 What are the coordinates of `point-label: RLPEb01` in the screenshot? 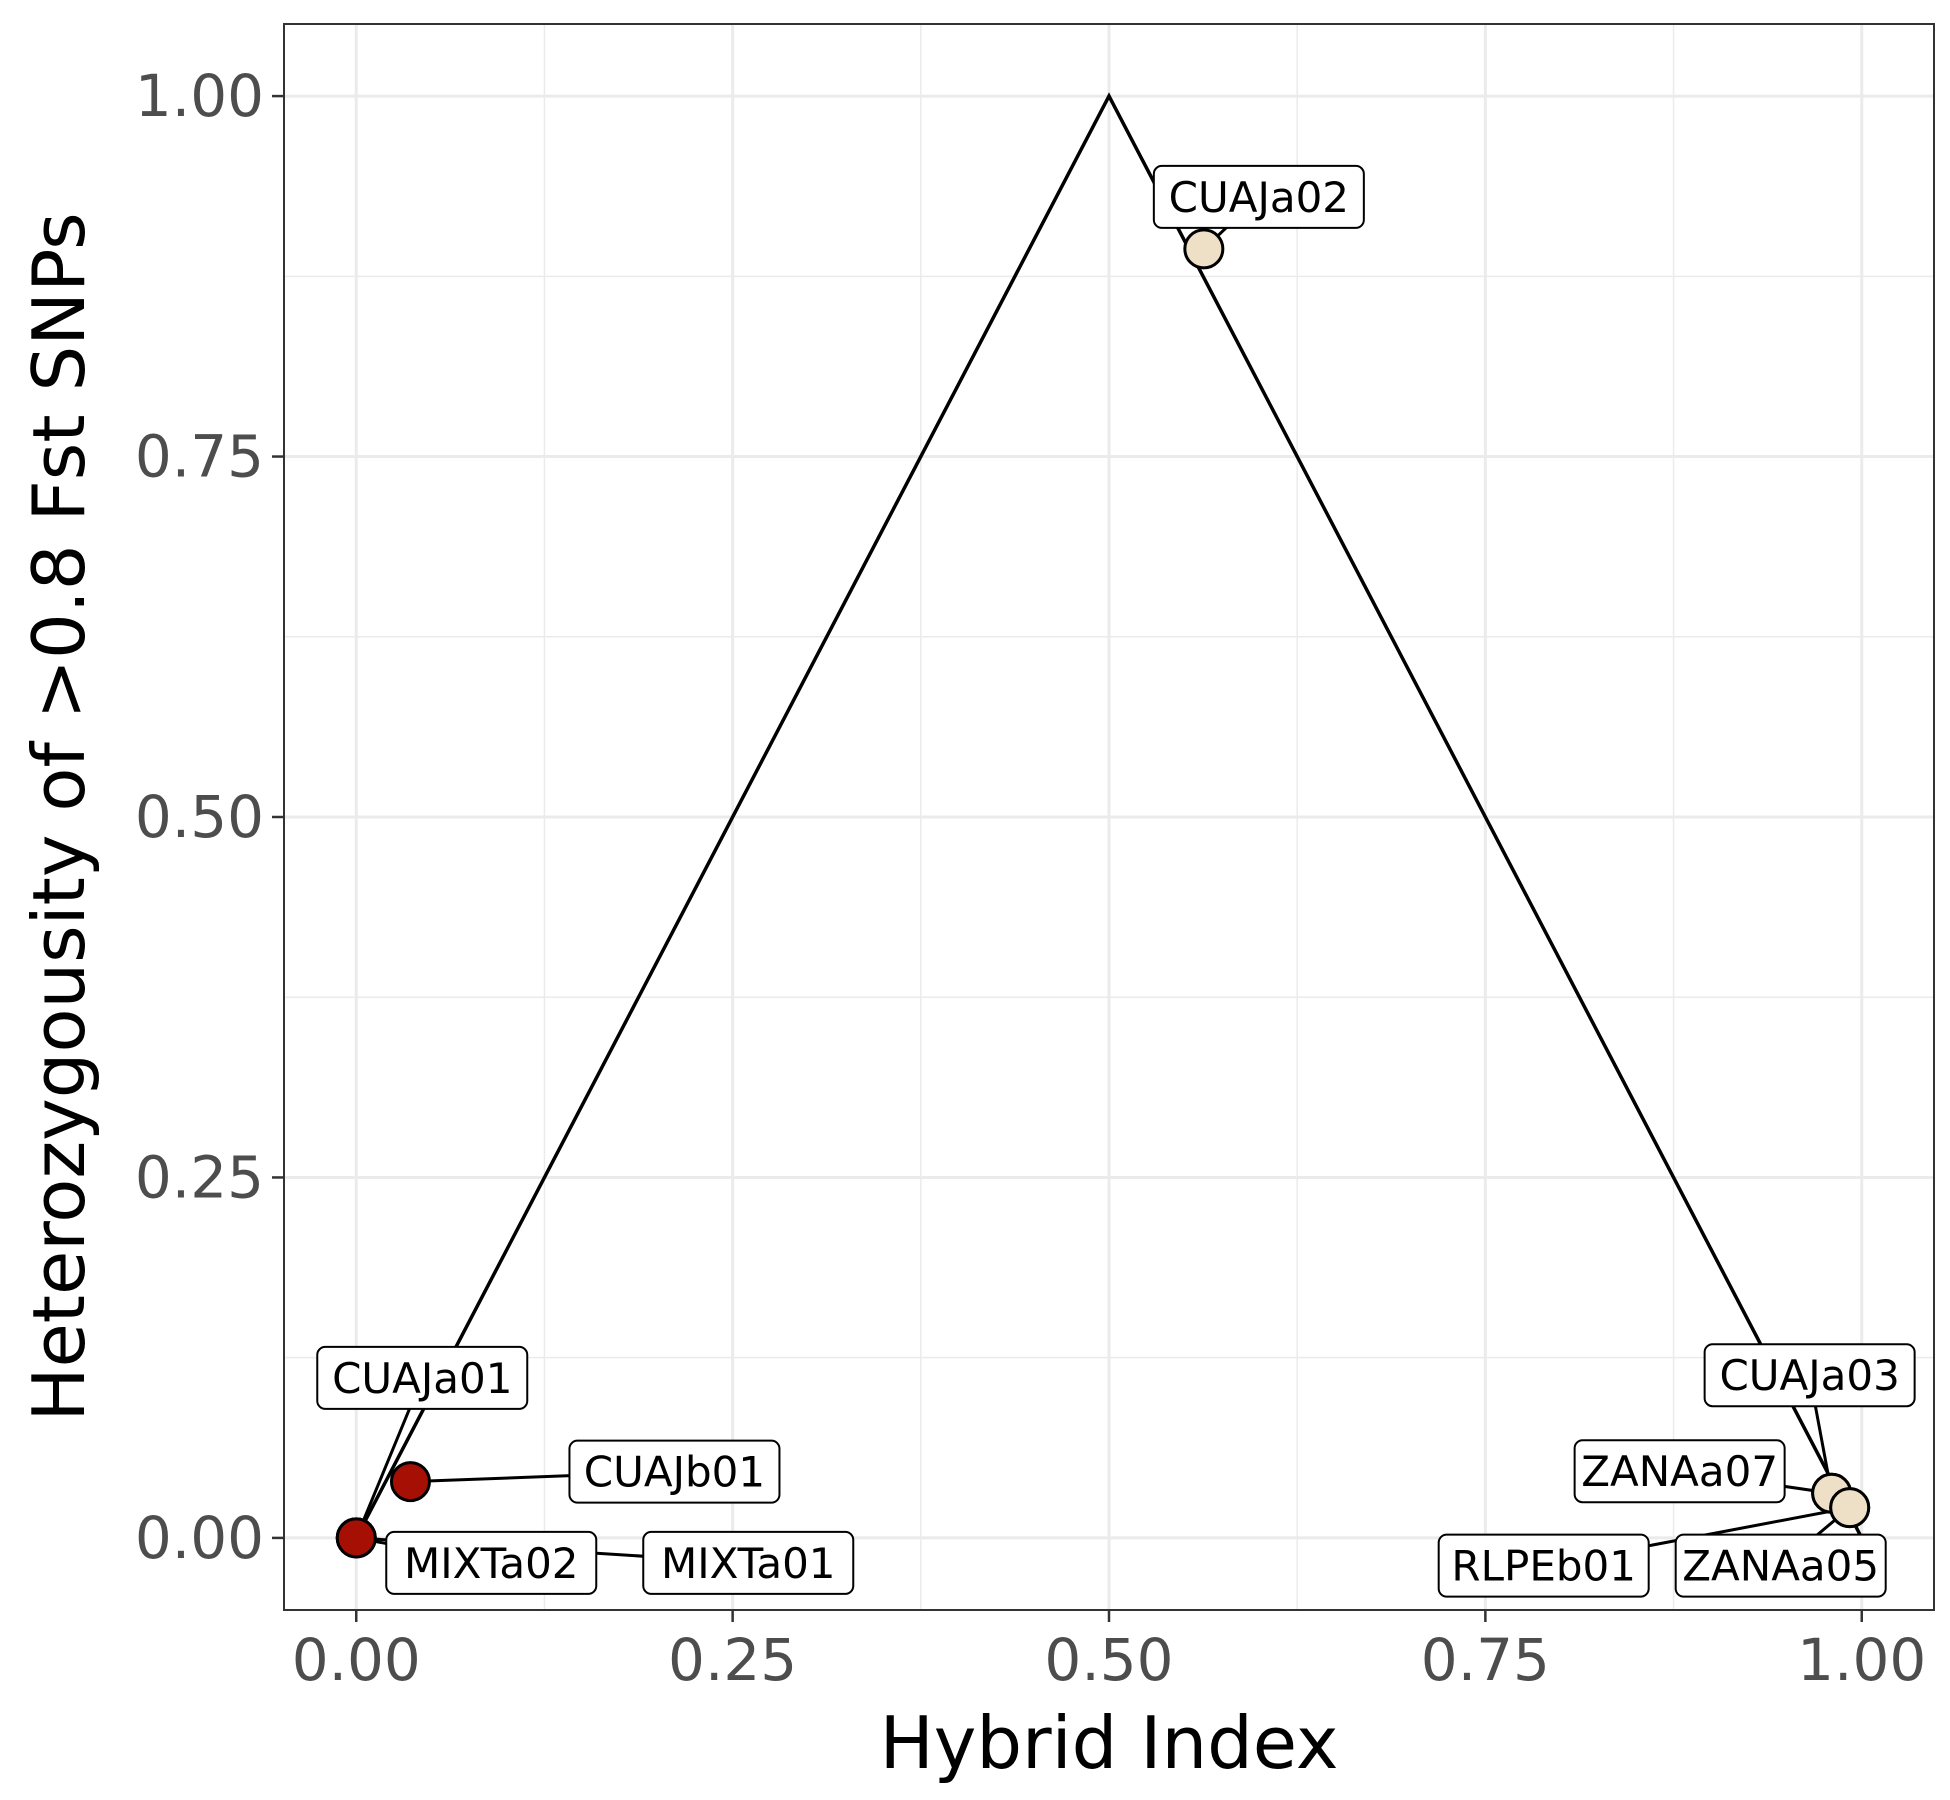 It's located at (1543, 1566).